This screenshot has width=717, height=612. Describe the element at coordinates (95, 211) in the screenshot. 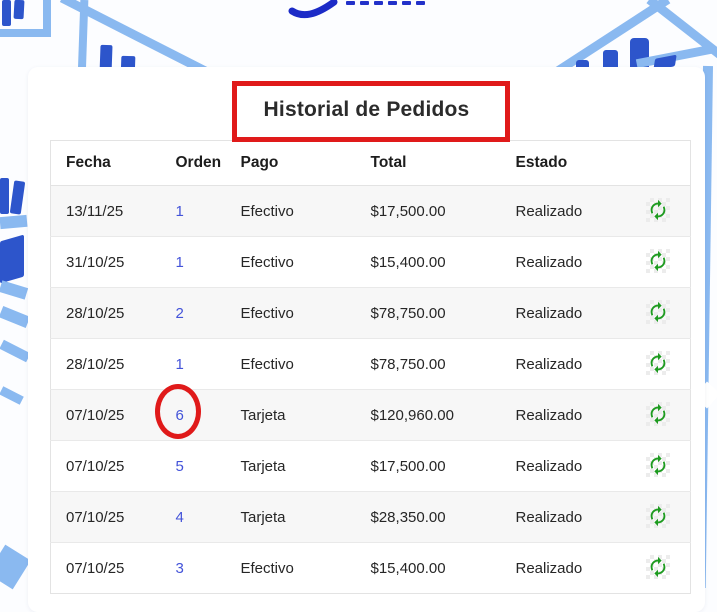

I see `cell-fecha: 13/11/25` at that location.